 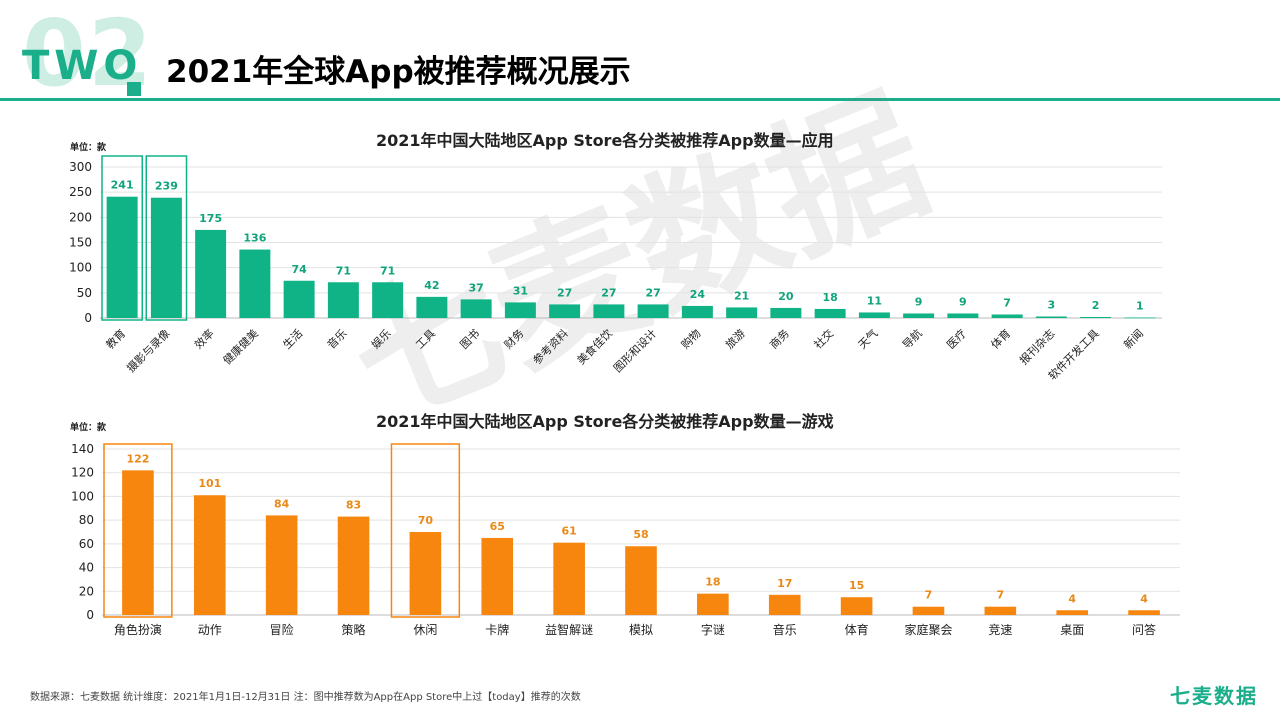 I want to click on games-value-label: 17, so click(x=784, y=583).